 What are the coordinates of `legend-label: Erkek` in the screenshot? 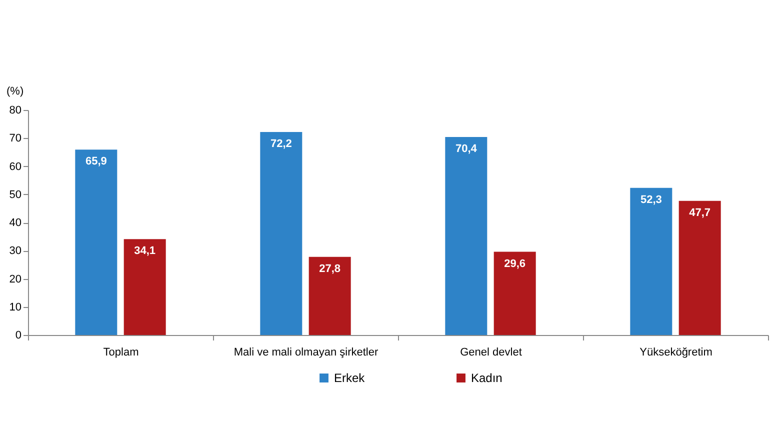 It's located at (350, 378).